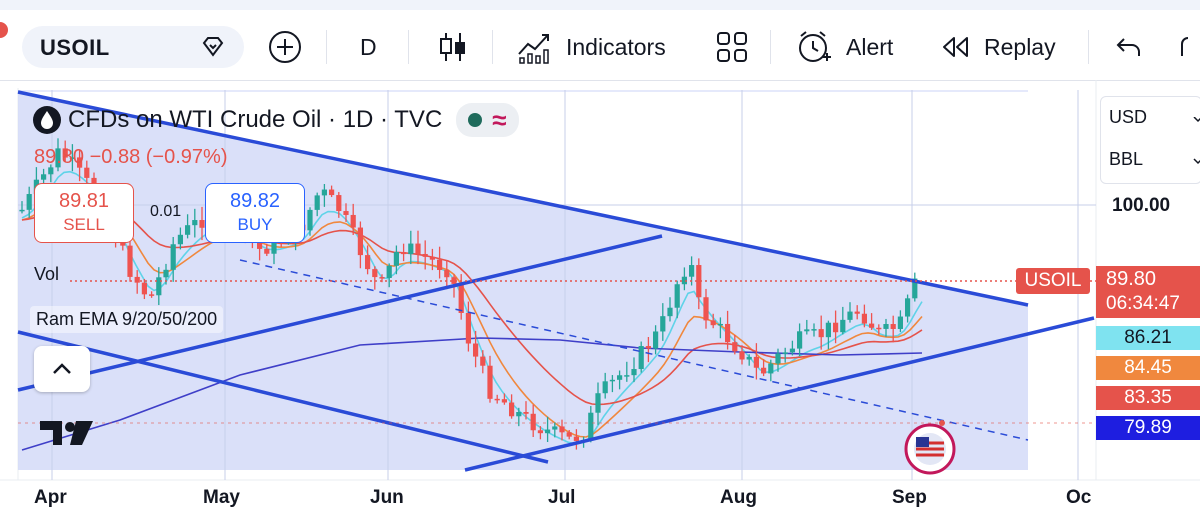 Image resolution: width=1200 pixels, height=515 pixels. I want to click on market-status-chip: ≈, so click(487, 120).